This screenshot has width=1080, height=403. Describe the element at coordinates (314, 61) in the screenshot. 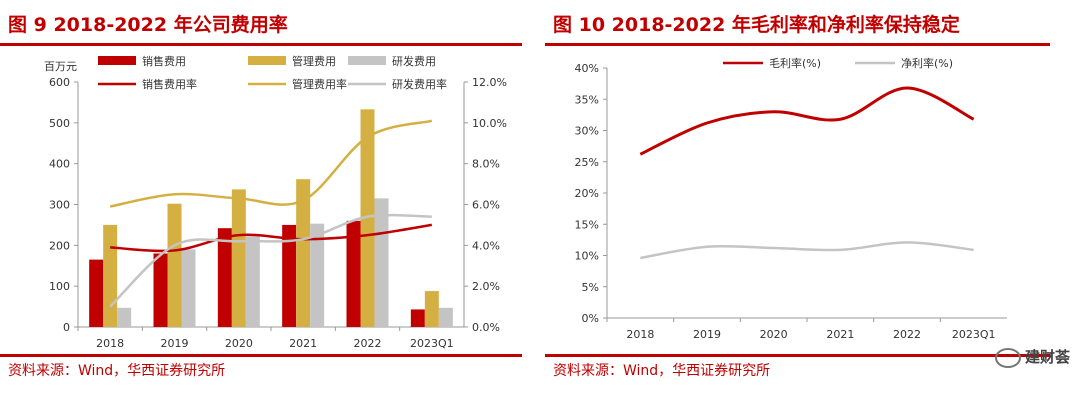

I see `legend-label: 管理费用` at that location.